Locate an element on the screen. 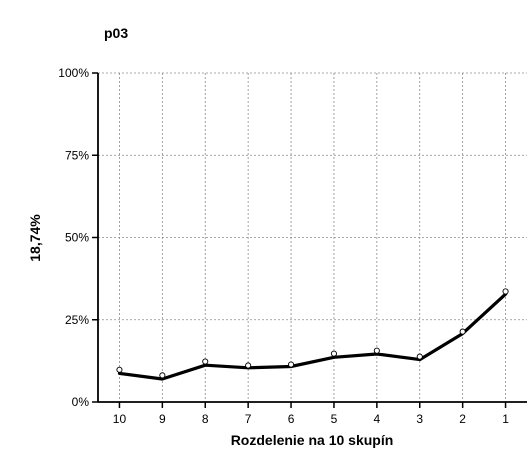 The height and width of the screenshot is (453, 530). x-axis-ticks: 10 9 8 7 6 5 4 3 2 1 is located at coordinates (311, 414).